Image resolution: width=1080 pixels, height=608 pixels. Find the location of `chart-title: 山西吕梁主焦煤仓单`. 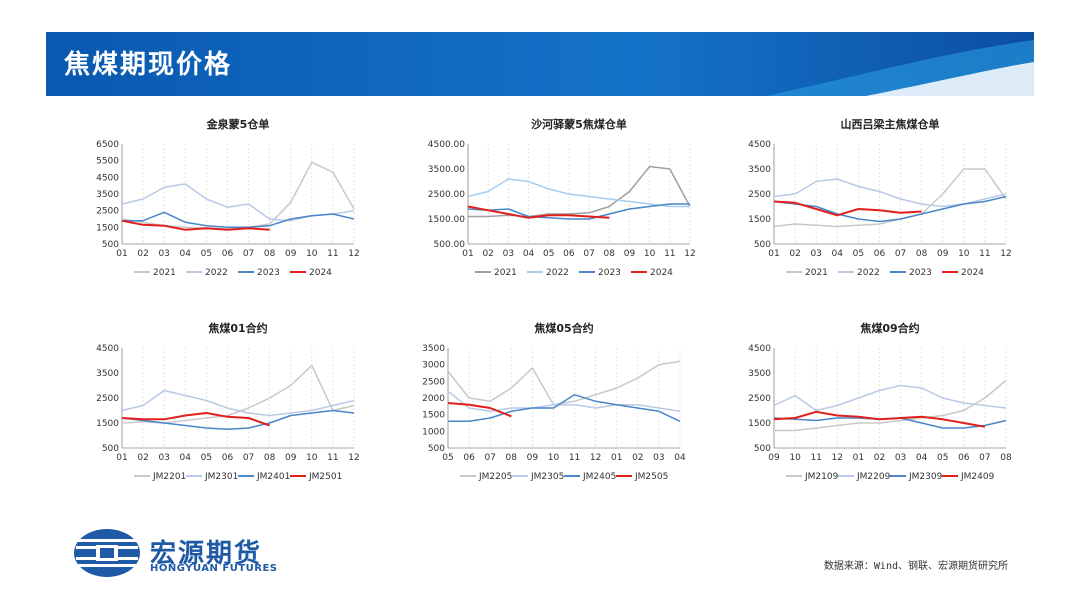

chart-title: 山西吕梁主焦煤仓单 is located at coordinates (890, 124).